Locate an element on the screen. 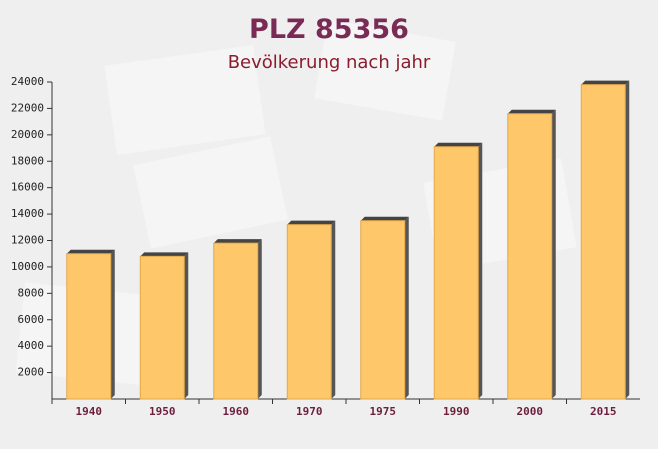  x-tick-label: 2015 is located at coordinates (603, 411).